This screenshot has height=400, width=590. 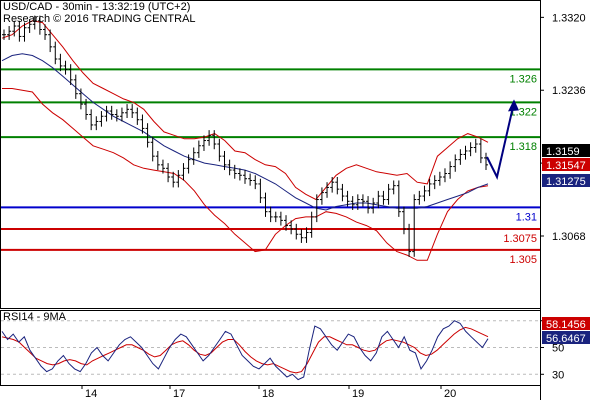 I want to click on x-tick-label: 17, so click(x=179, y=394).